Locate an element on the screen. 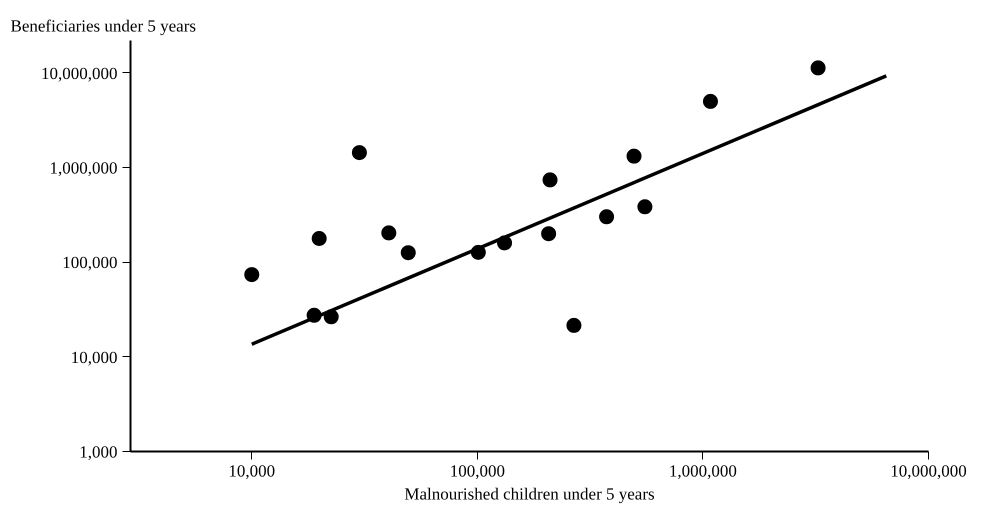 The height and width of the screenshot is (521, 983). y-tick-label: 100,000 is located at coordinates (90, 262).